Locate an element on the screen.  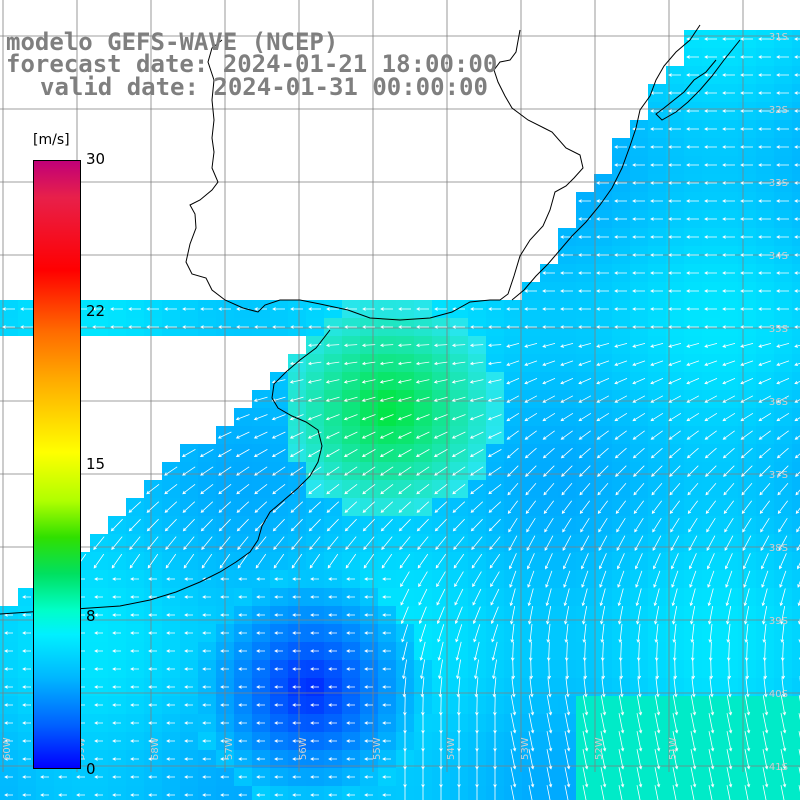
colorbar-unit: [m/s] is located at coordinates (51, 140).